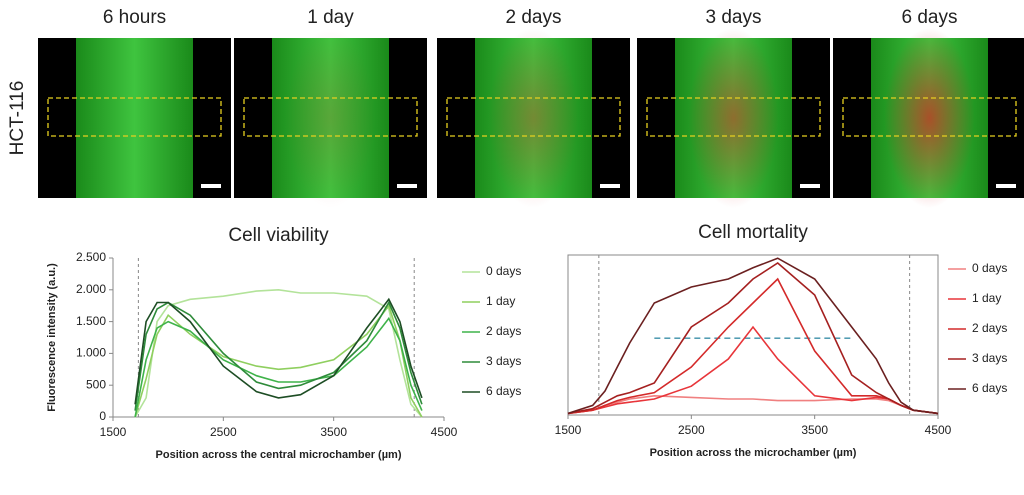 The width and height of the screenshot is (1024, 495). Describe the element at coordinates (91, 257) in the screenshot. I see `y-tick-label: 2.500` at that location.